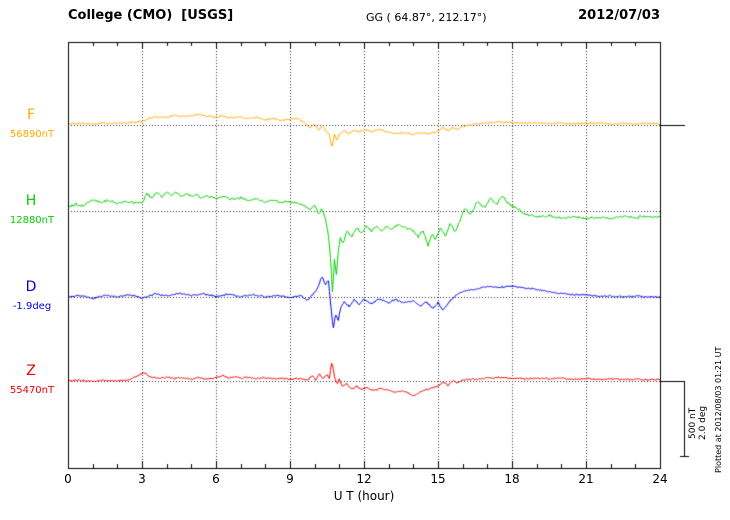 The width and height of the screenshot is (730, 520). What do you see at coordinates (426, 17) in the screenshot?
I see `gg-coordinates: GG ( 64.87°, 212.17°)` at bounding box center [426, 17].